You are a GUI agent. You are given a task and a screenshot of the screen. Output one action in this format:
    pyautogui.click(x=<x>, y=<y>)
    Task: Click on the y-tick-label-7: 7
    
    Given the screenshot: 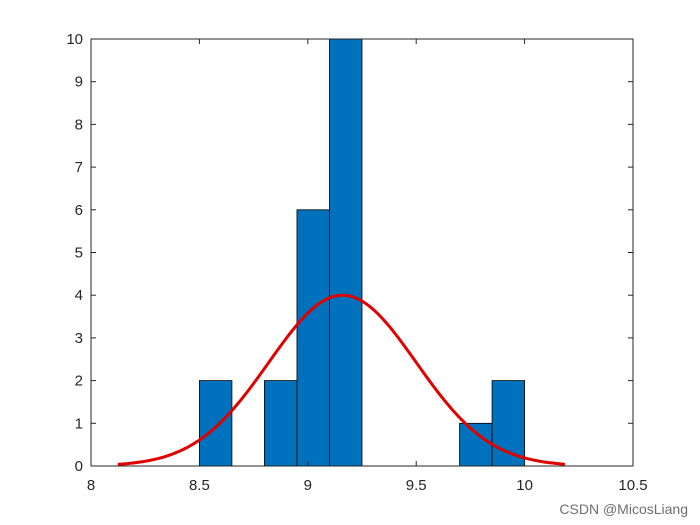 What is the action you would take?
    pyautogui.click(x=79, y=167)
    